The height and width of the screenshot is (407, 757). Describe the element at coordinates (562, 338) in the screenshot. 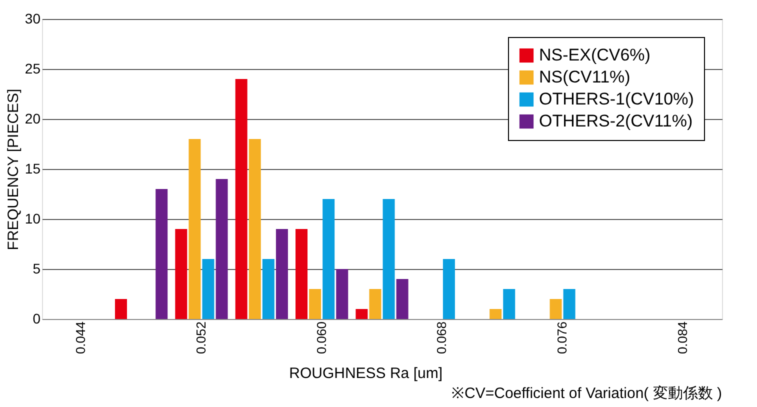

I see `x-tick-label: 0.076` at that location.